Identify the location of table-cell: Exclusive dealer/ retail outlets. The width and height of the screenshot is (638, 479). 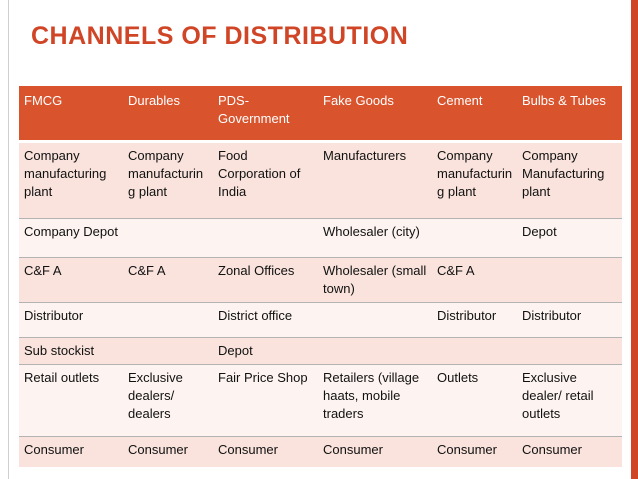
(569, 400).